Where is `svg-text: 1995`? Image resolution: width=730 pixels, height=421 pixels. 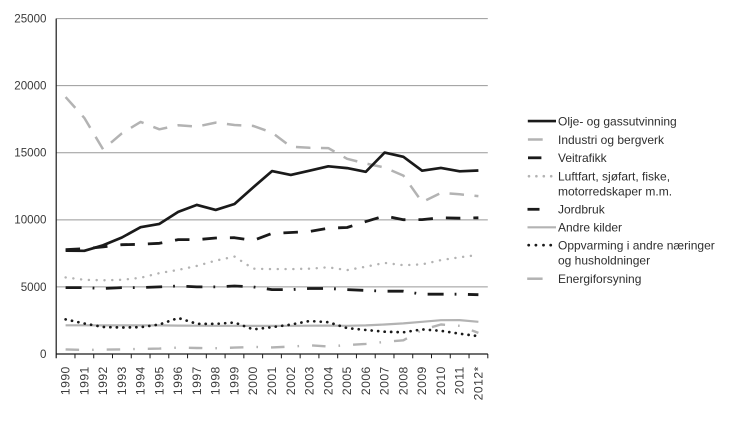 svg-text: 1995 is located at coordinates (159, 380).